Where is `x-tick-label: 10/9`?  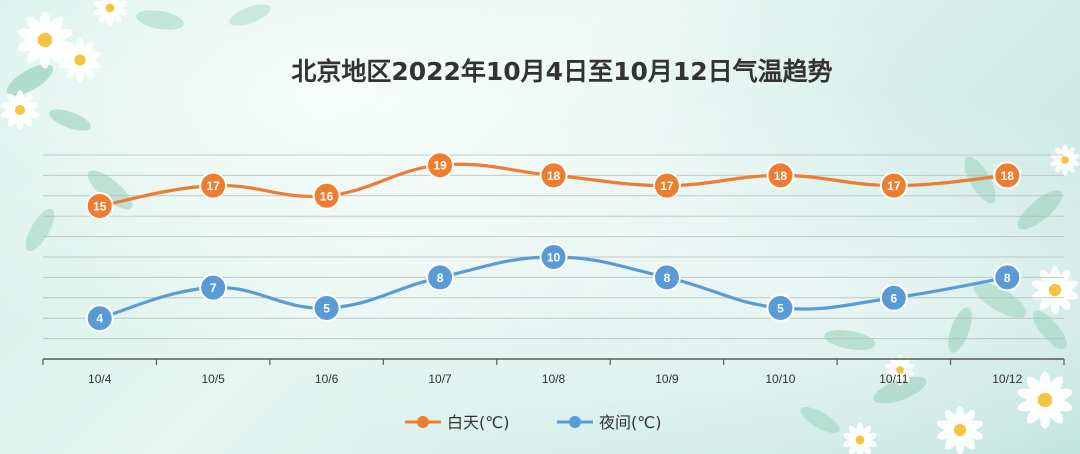
x-tick-label: 10/9 is located at coordinates (667, 379).